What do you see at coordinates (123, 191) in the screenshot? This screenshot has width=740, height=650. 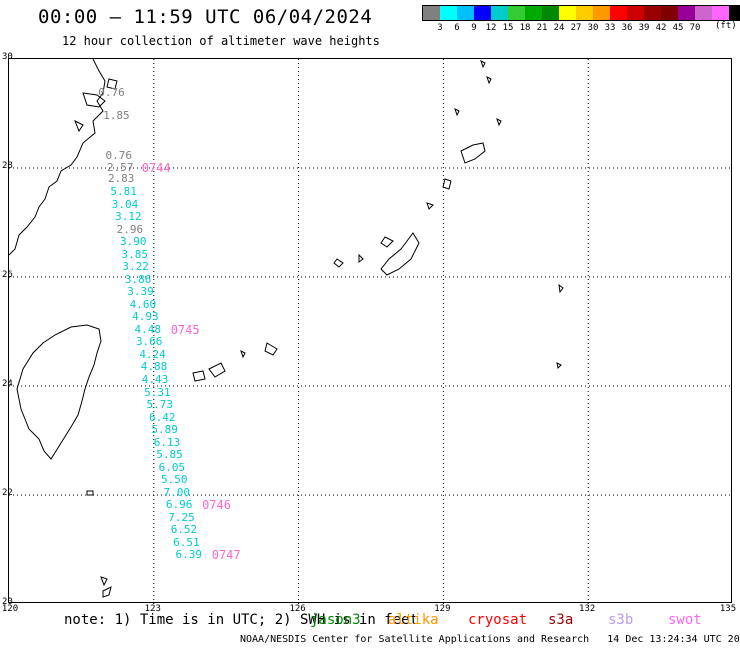 I see `wave-height-value: 5.81` at bounding box center [123, 191].